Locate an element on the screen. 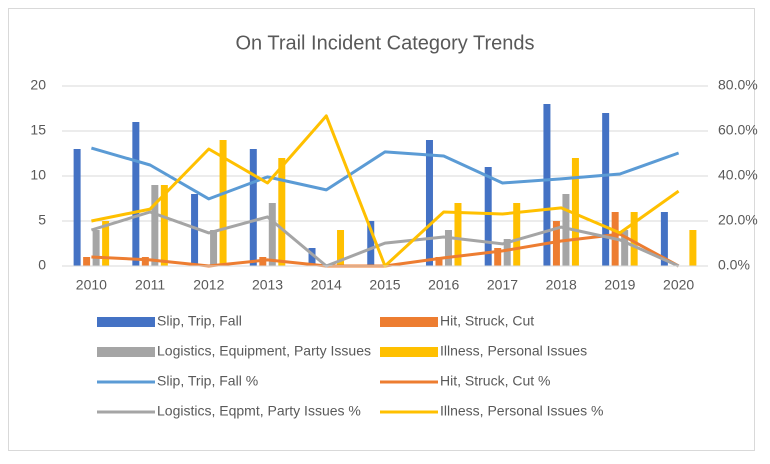 This screenshot has height=464, width=770. y2-tick-label: 0.0% is located at coordinates (734, 265).